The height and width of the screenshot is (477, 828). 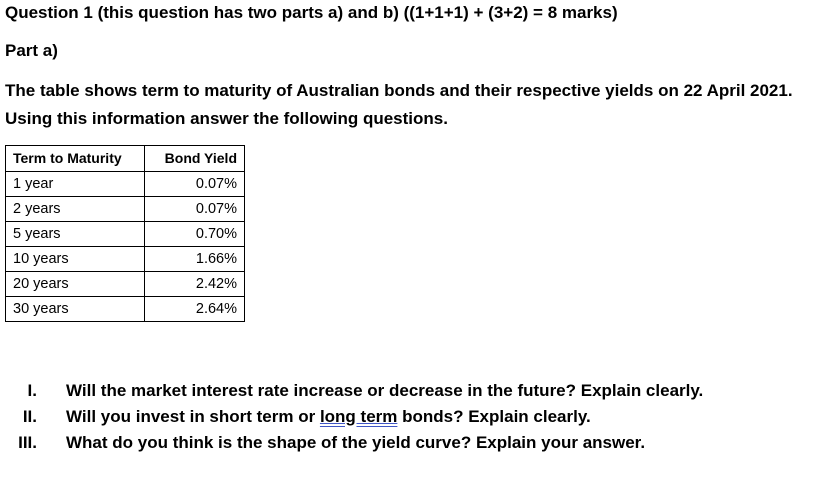 What do you see at coordinates (27, 442) in the screenshot?
I see `question-number: III.` at bounding box center [27, 442].